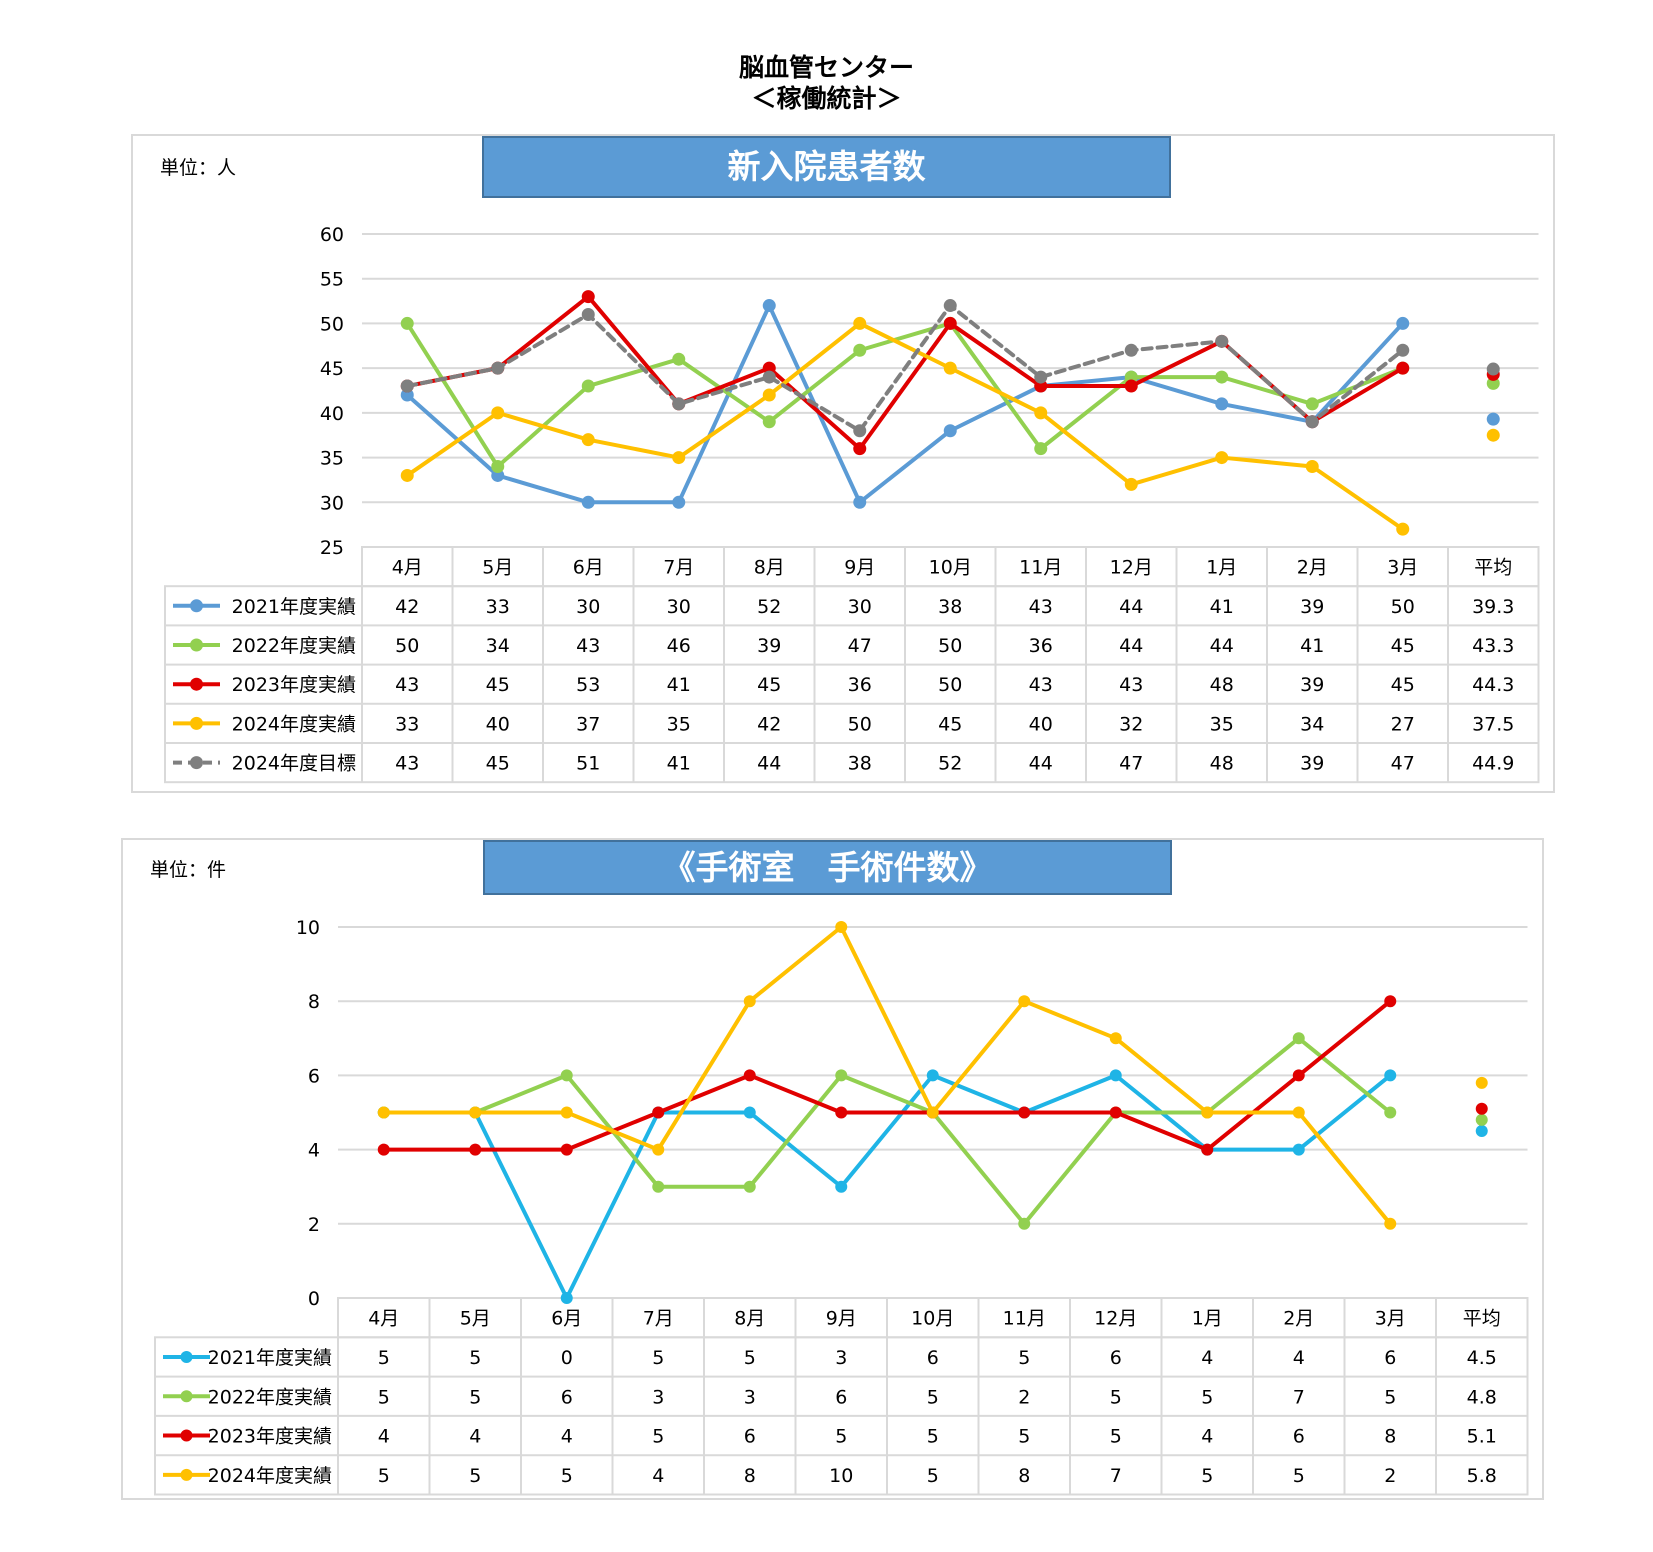 The image size is (1653, 1552). Describe the element at coordinates (188, 870) in the screenshot. I see `chart2-unit-label: 単位：件` at that location.